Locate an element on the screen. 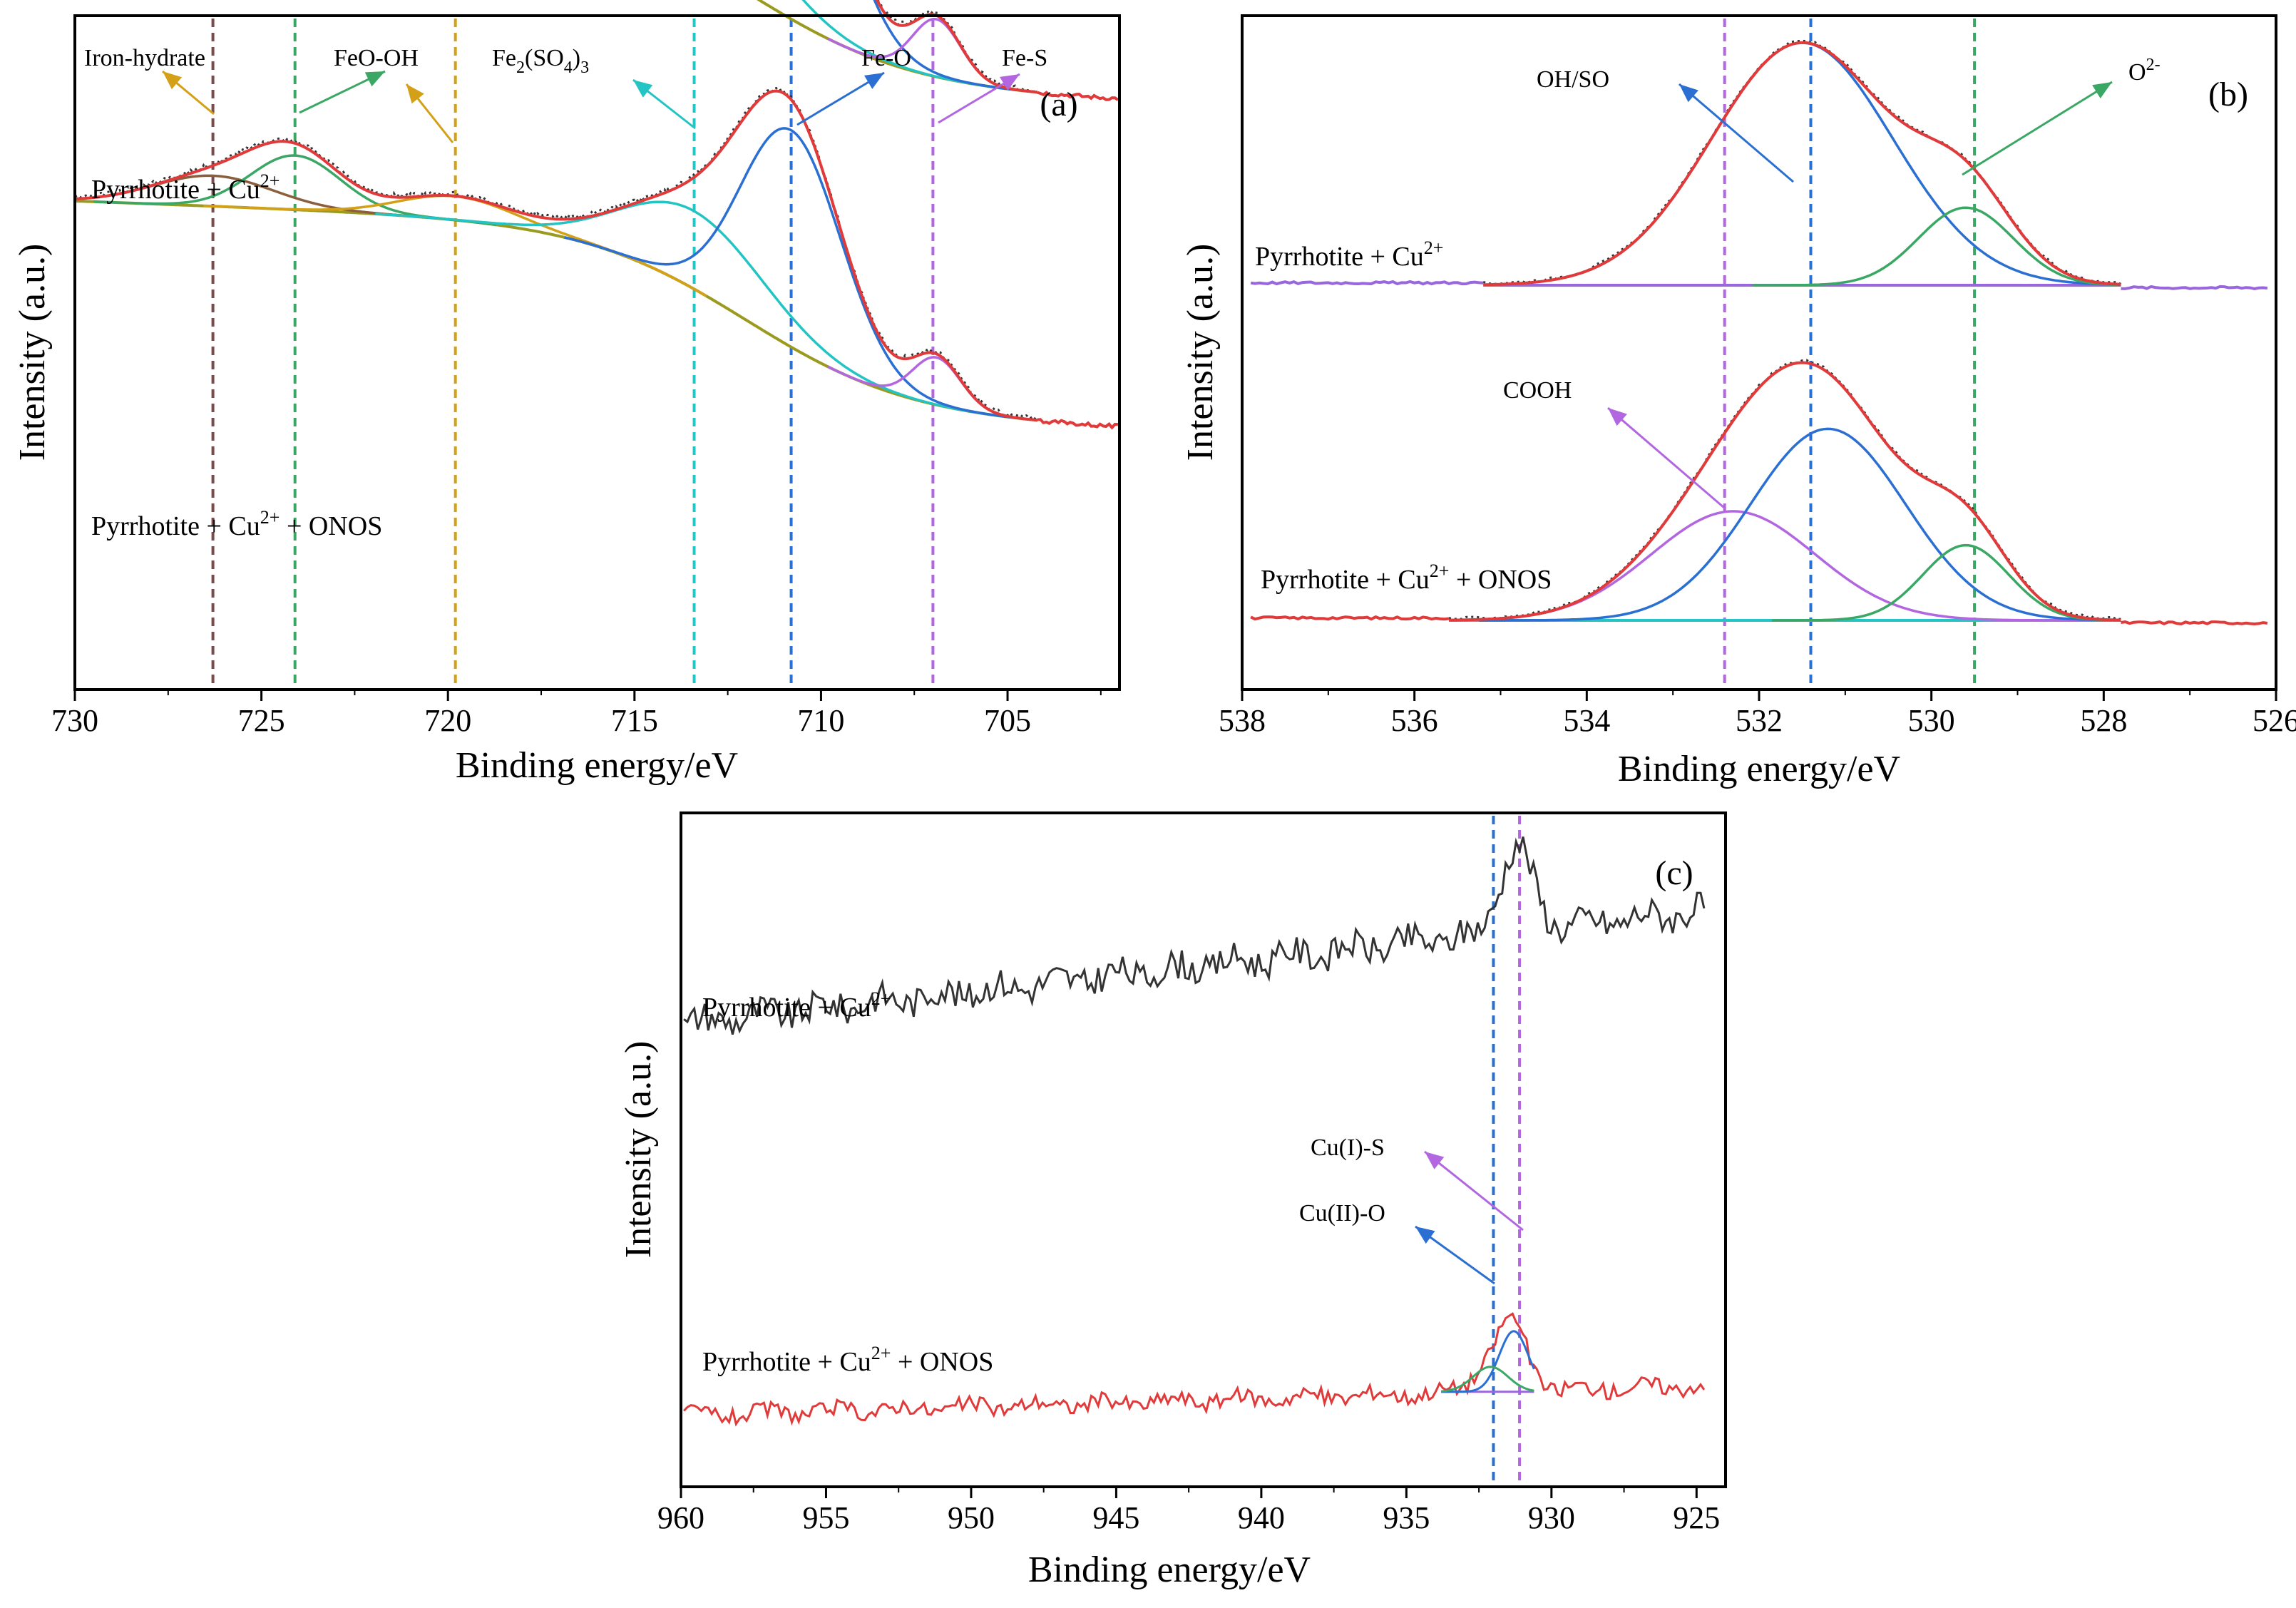  panel-c-annotations: Cu(I)-S Cu(II)-O is located at coordinates (1411, 1210).